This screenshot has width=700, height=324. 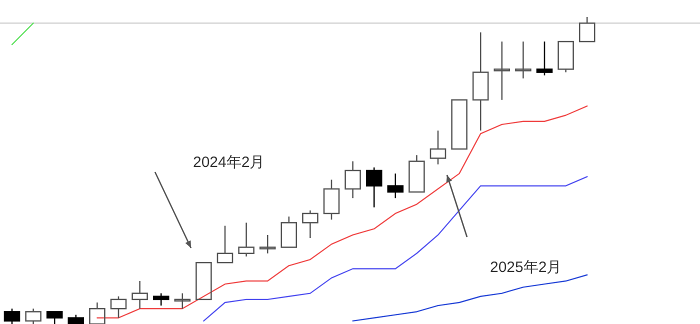 What do you see at coordinates (526, 267) in the screenshot?
I see `annotation: 2025年2月` at bounding box center [526, 267].